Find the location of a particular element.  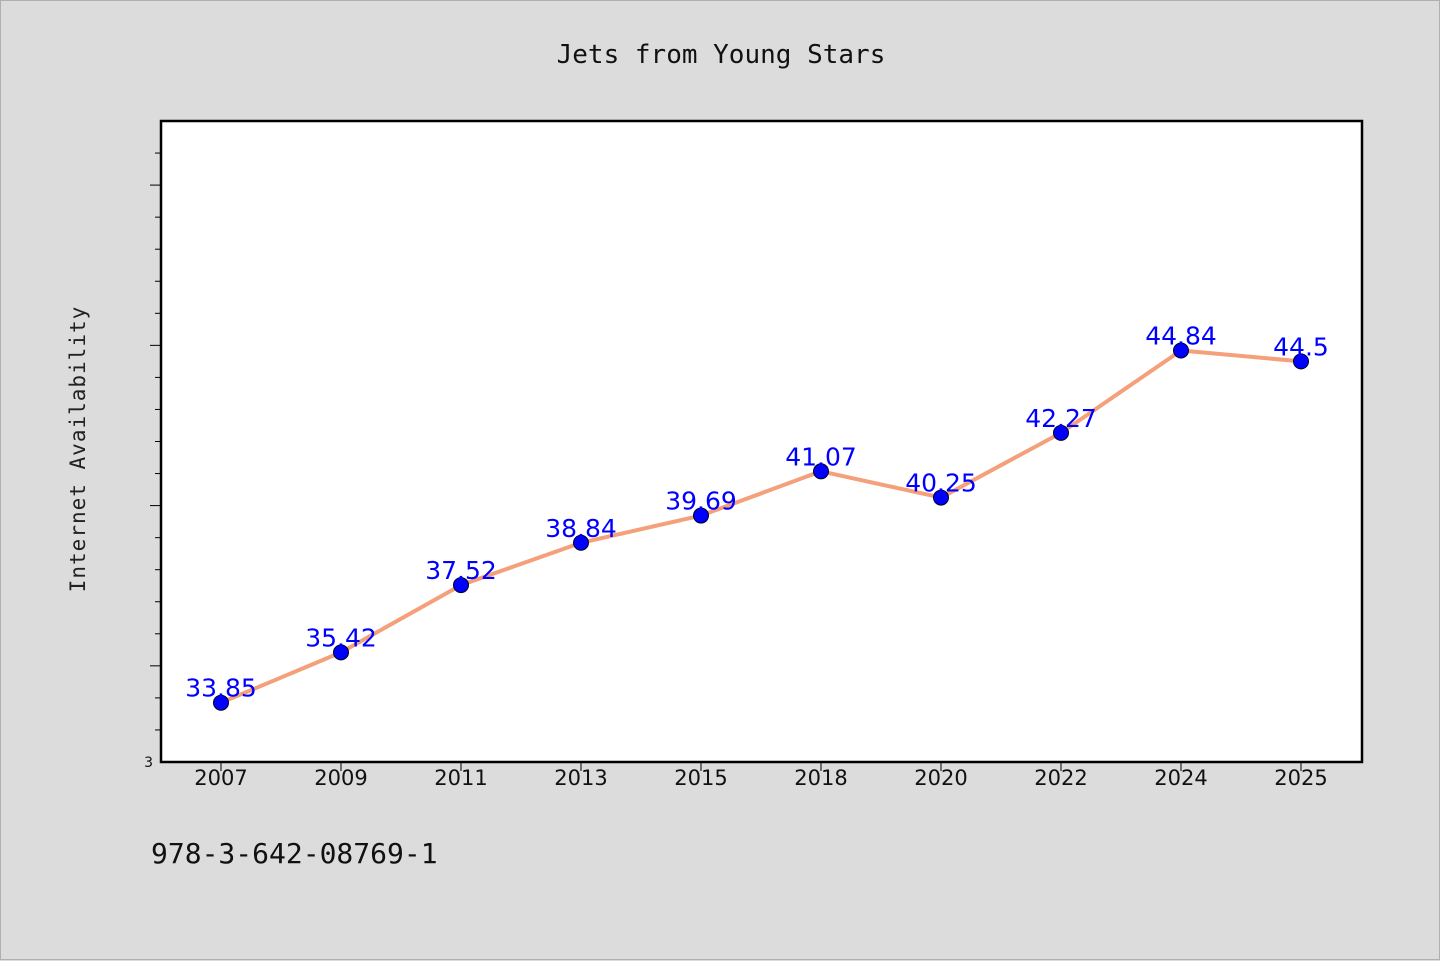

data-label: 37.52 is located at coordinates (461, 570).